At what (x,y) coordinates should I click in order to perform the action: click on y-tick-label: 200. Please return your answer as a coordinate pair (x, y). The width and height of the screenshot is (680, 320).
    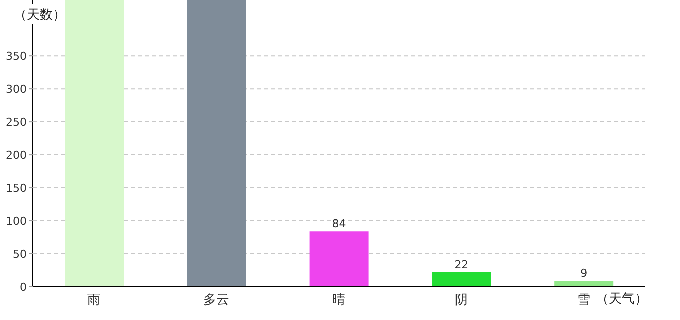
    Looking at the image, I should click on (16, 155).